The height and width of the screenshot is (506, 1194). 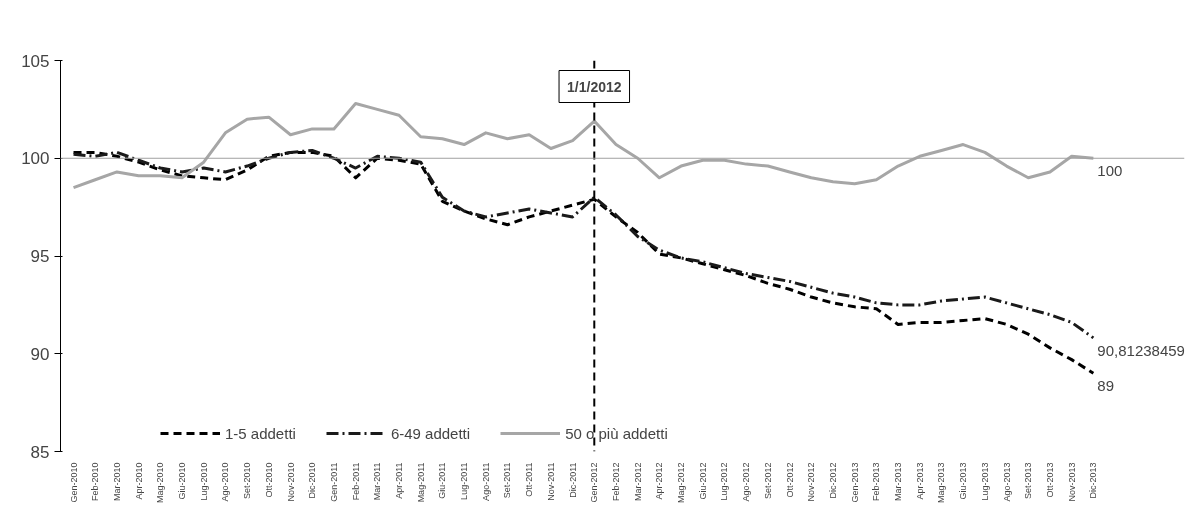 What do you see at coordinates (160, 483) in the screenshot?
I see `x-tick-label: Mag-2010` at bounding box center [160, 483].